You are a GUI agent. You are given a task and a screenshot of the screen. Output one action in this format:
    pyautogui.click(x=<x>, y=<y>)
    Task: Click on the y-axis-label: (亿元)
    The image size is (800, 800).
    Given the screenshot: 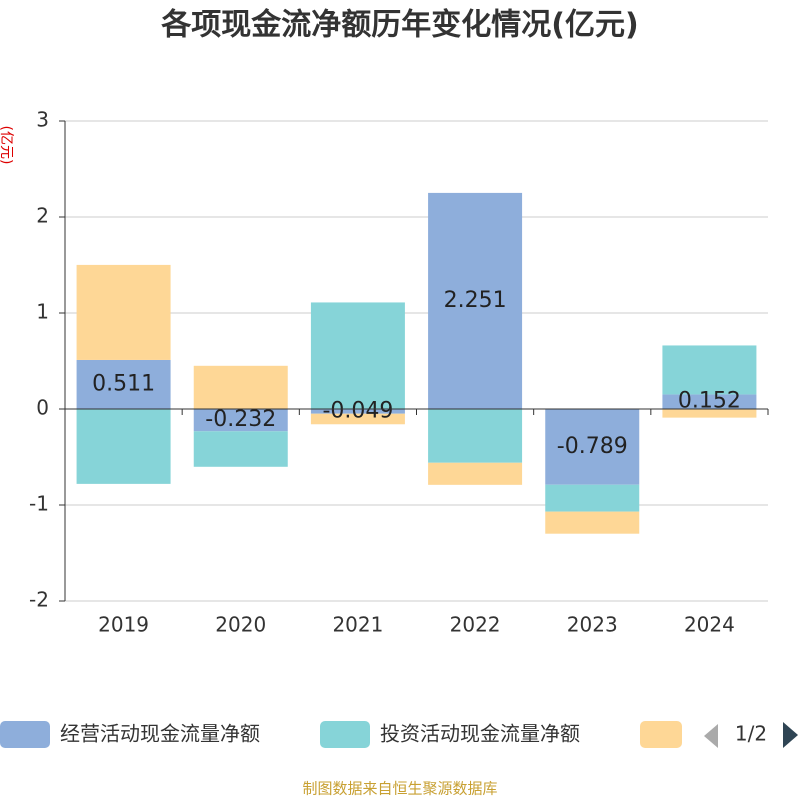 What is the action you would take?
    pyautogui.click(x=7, y=145)
    